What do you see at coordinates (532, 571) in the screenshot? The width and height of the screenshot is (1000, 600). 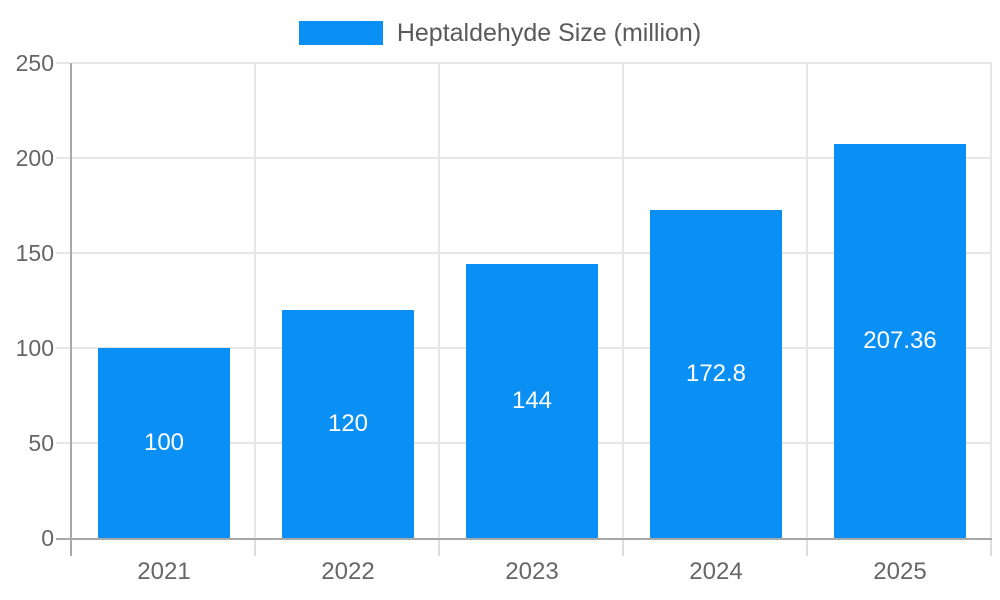 I see `x-tick-label: 2023` at bounding box center [532, 571].